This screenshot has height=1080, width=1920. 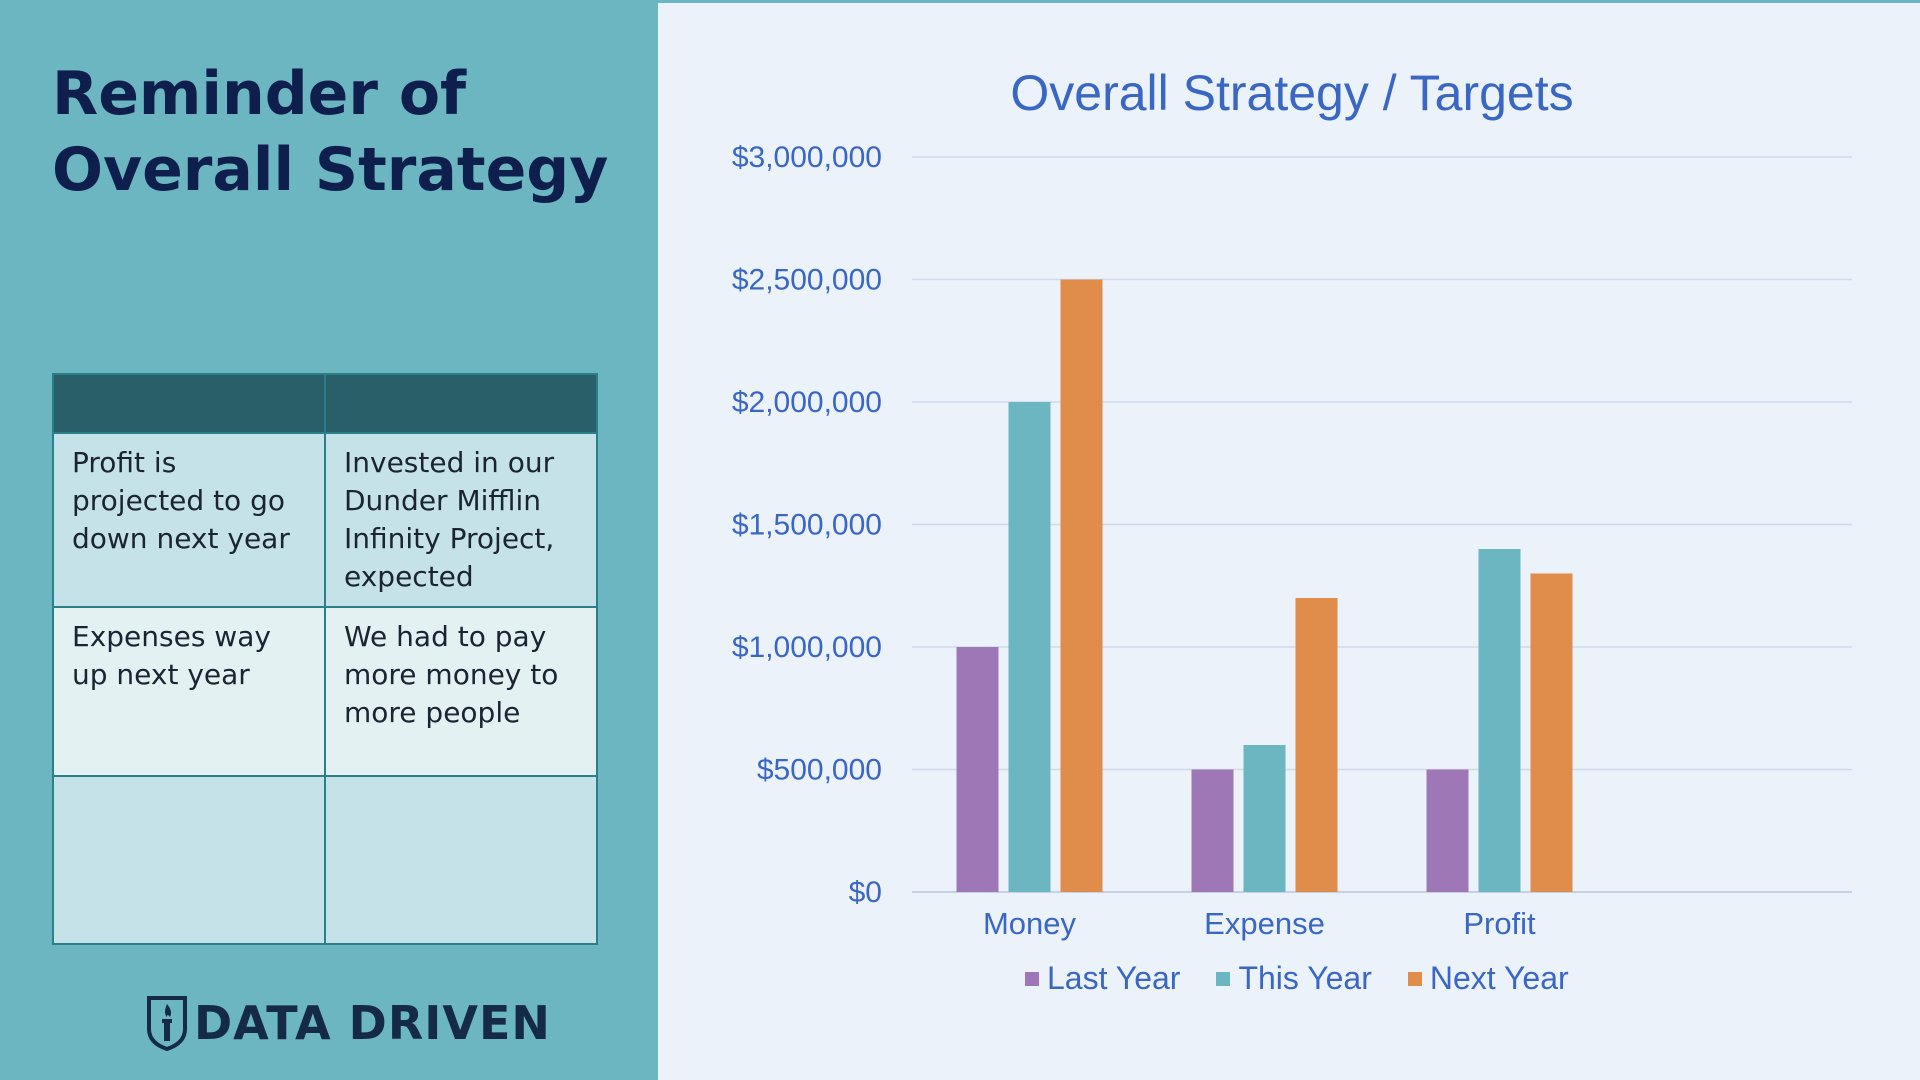 What do you see at coordinates (461, 691) in the screenshot?
I see `table-cell: We had to pay more money to more people` at bounding box center [461, 691].